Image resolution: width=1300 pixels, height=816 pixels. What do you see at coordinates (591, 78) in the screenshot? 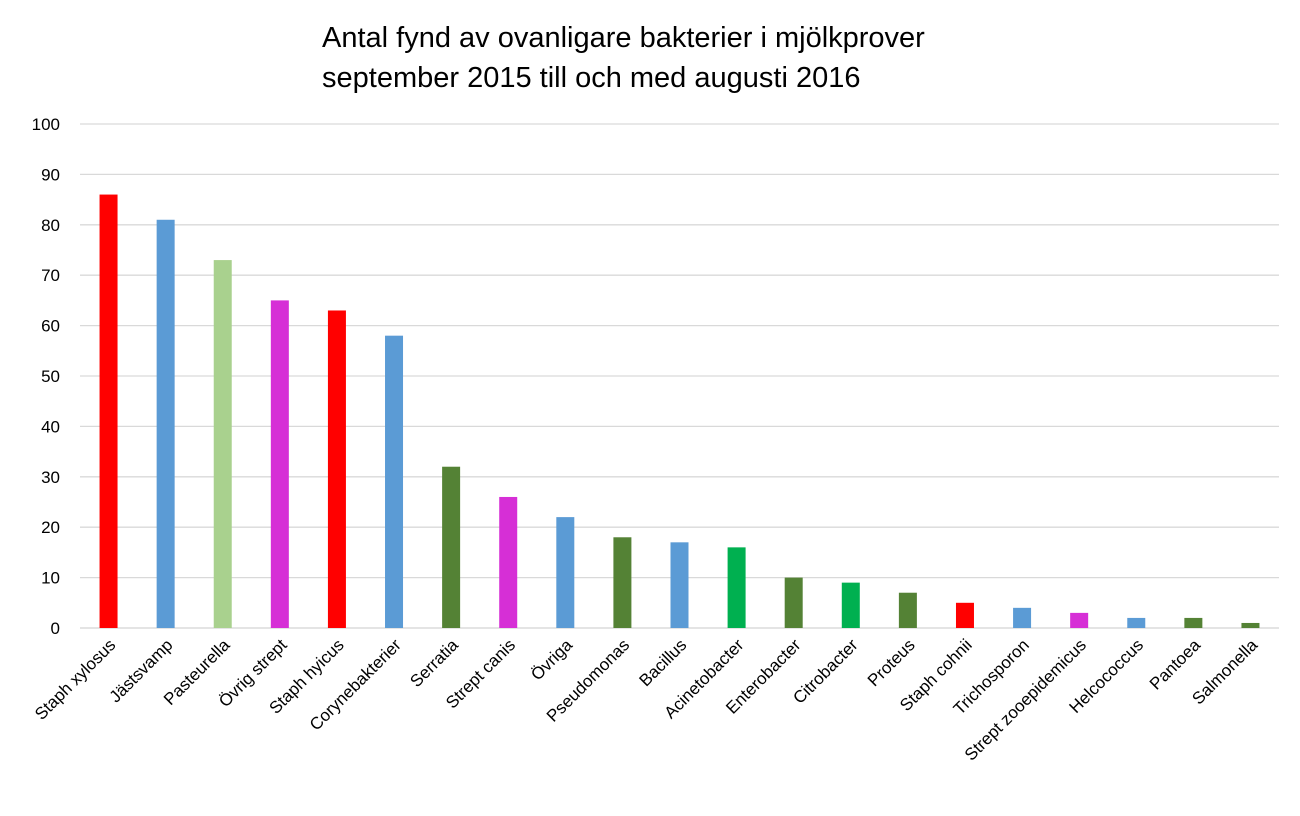
I see `chart-title-line-2: september 2015 till och med augusti 2016` at bounding box center [591, 78].